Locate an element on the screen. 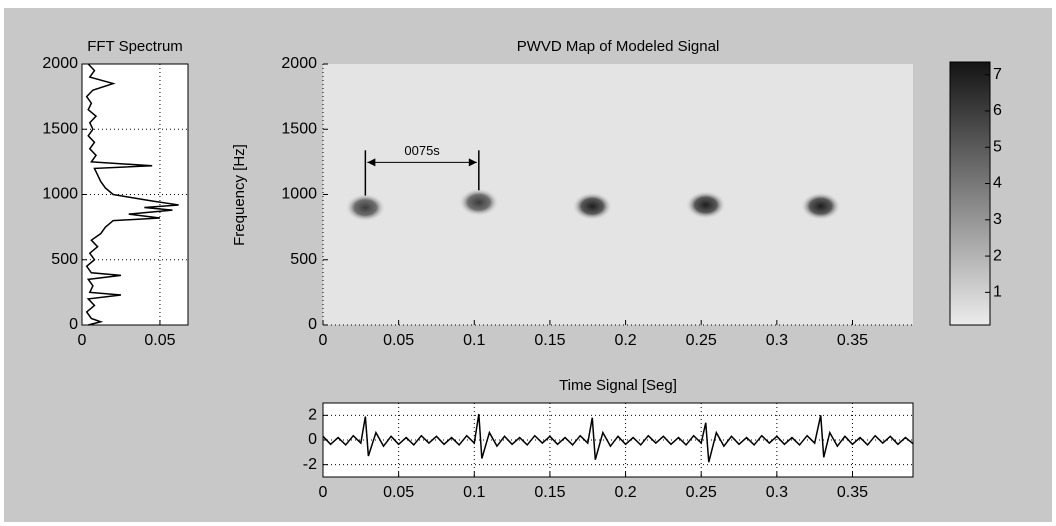  colorbar-tick-label: 1 is located at coordinates (997, 292).